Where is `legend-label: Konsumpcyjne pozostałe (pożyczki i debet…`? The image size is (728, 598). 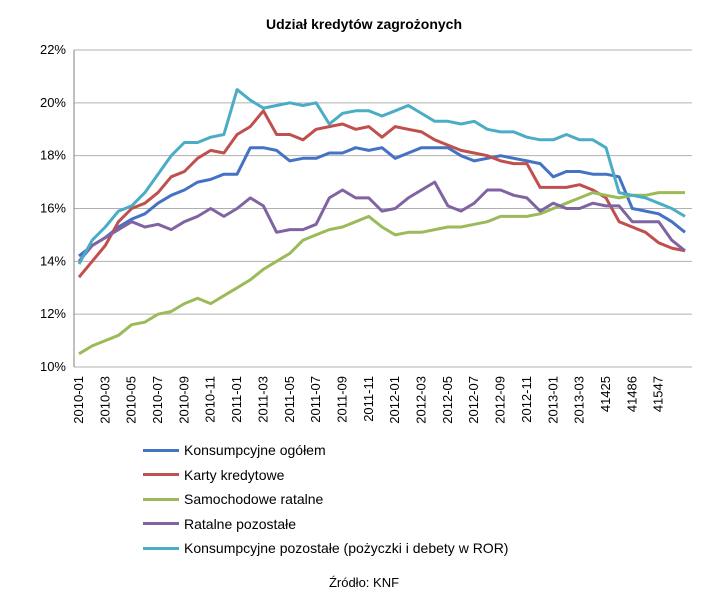 legend-label: Konsumpcyjne pozostałe (pożyczki i debet… is located at coordinates (346, 548).